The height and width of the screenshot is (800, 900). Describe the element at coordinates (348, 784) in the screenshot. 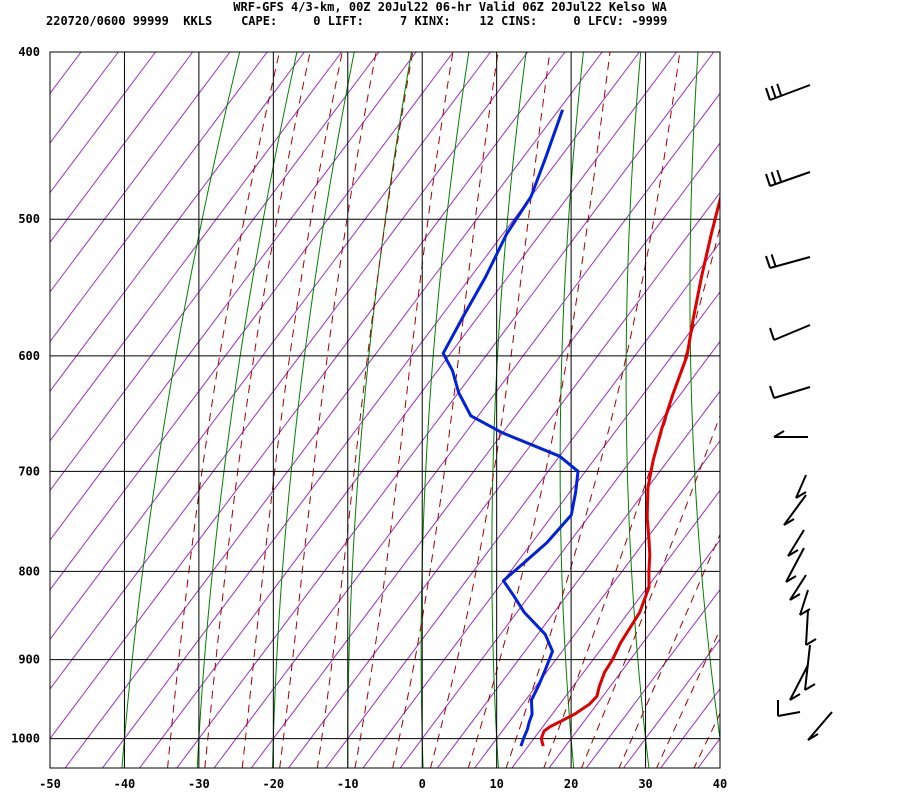

I see `x-tick-label: -10` at that location.